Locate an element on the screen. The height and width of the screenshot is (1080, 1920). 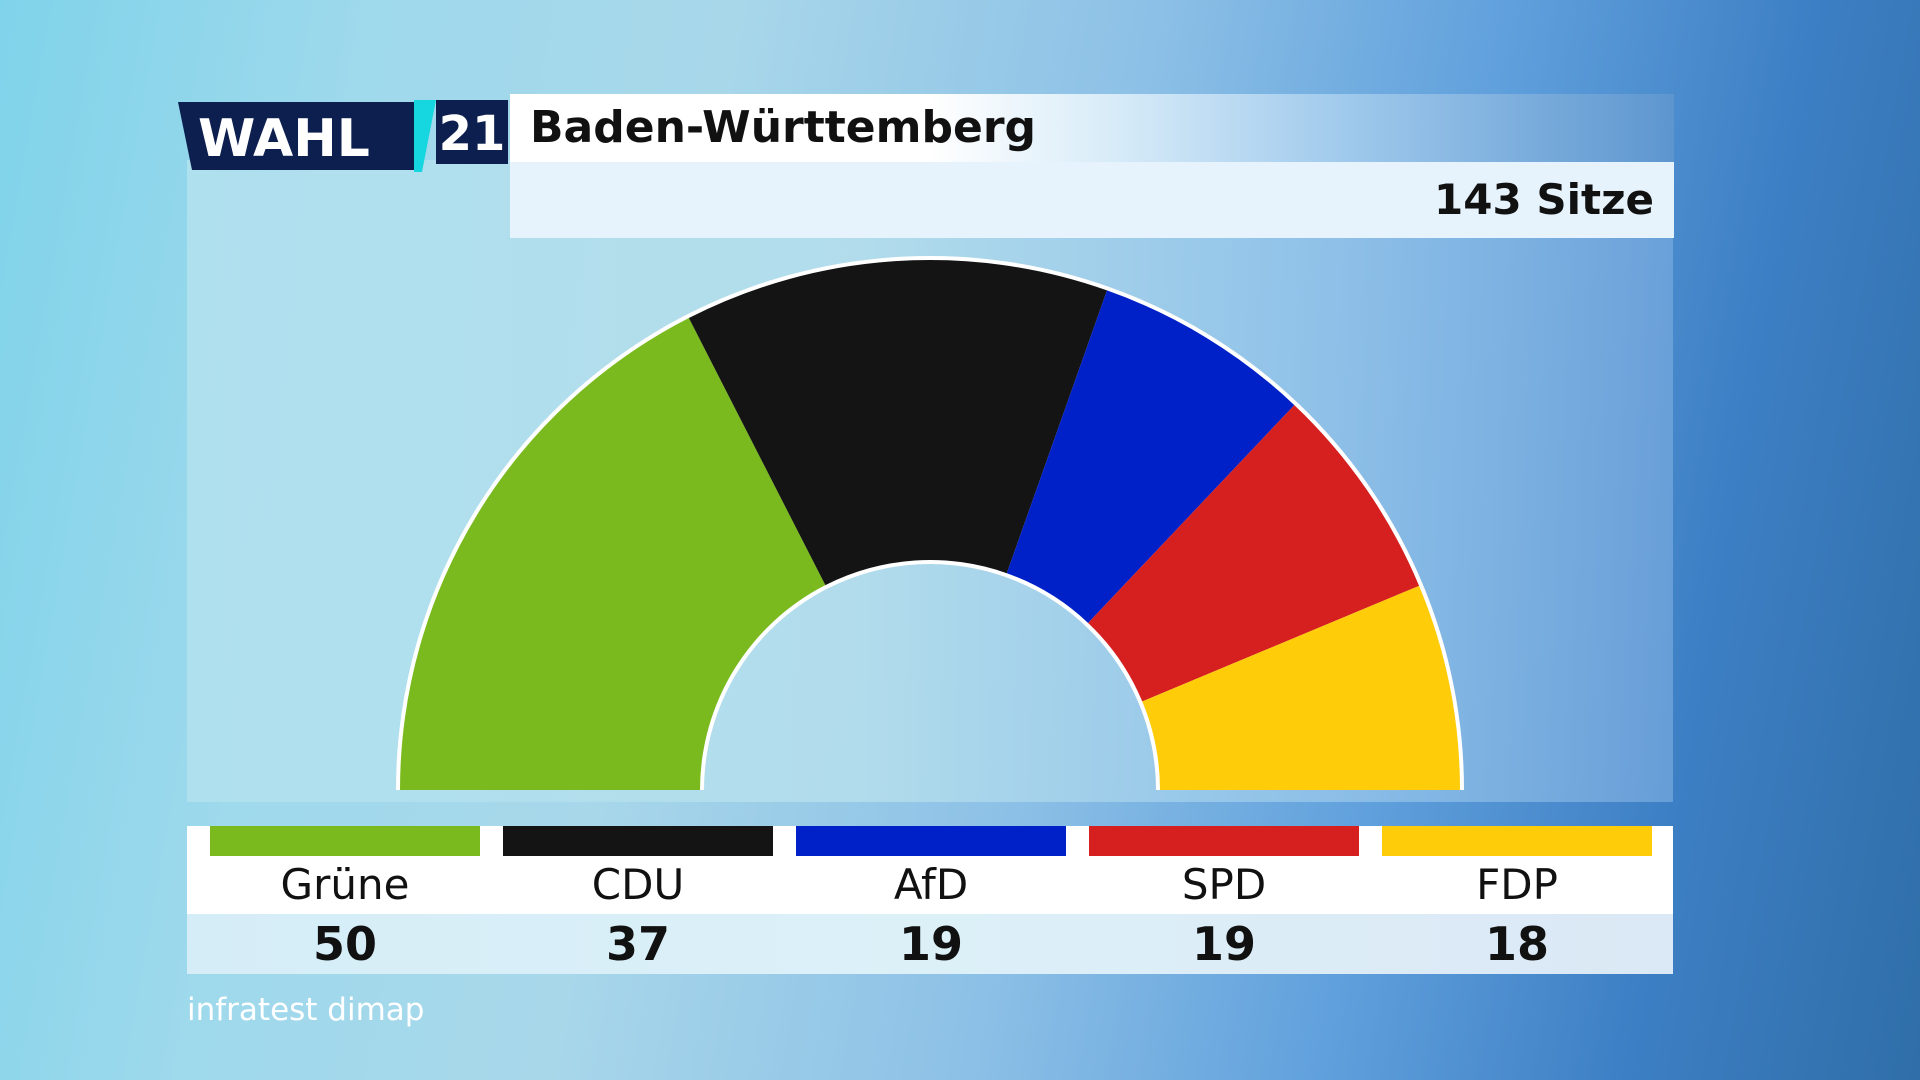
legend-seats-row: 50 37 19 19 18 is located at coordinates (930, 944).